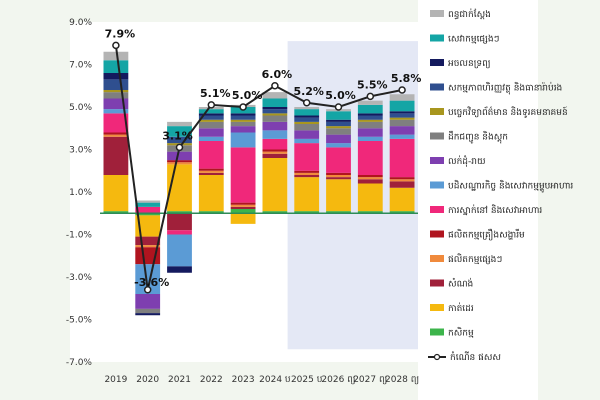  What do you see at coordinates (243, 380) in the screenshot?
I see `x-tick-label: 2023` at bounding box center [243, 380].